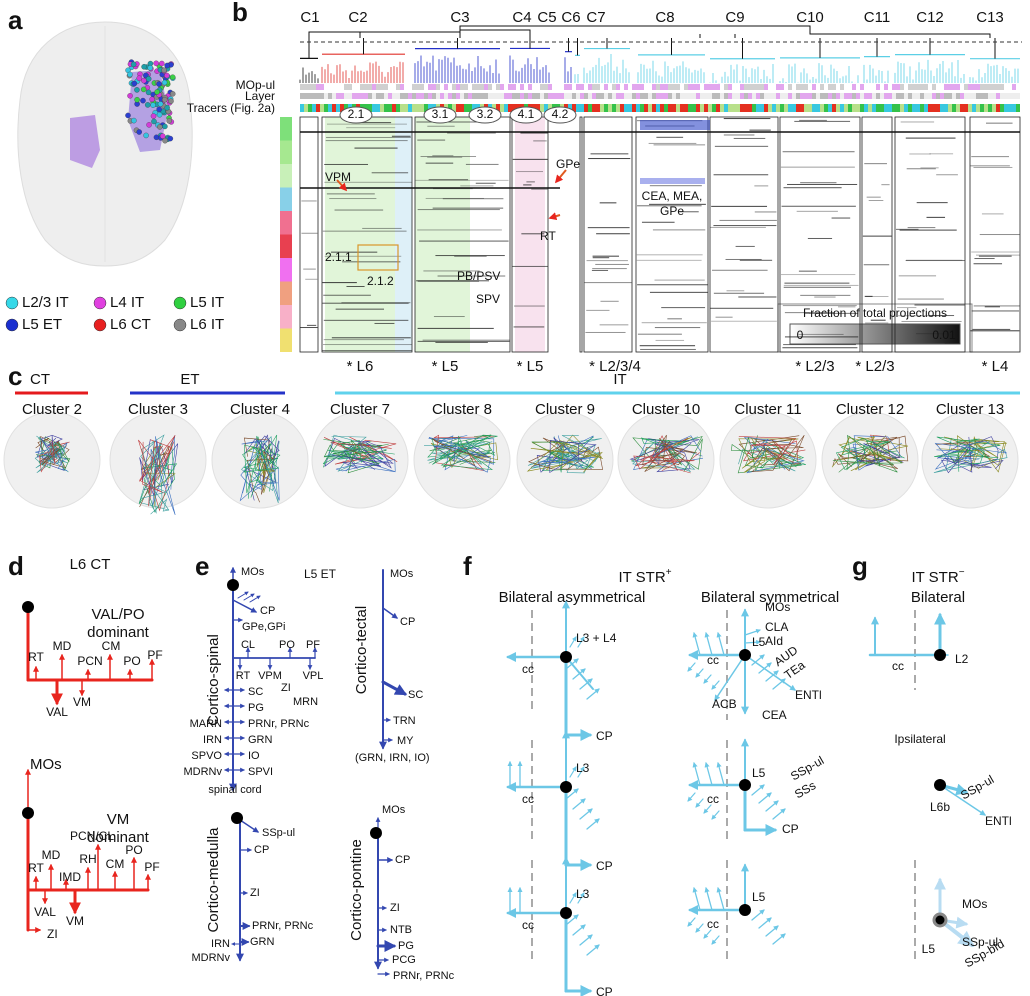 Image resolution: width=1030 pixels, height=996 pixels. What do you see at coordinates (604, 866) in the screenshot?
I see `label: CP` at bounding box center [604, 866].